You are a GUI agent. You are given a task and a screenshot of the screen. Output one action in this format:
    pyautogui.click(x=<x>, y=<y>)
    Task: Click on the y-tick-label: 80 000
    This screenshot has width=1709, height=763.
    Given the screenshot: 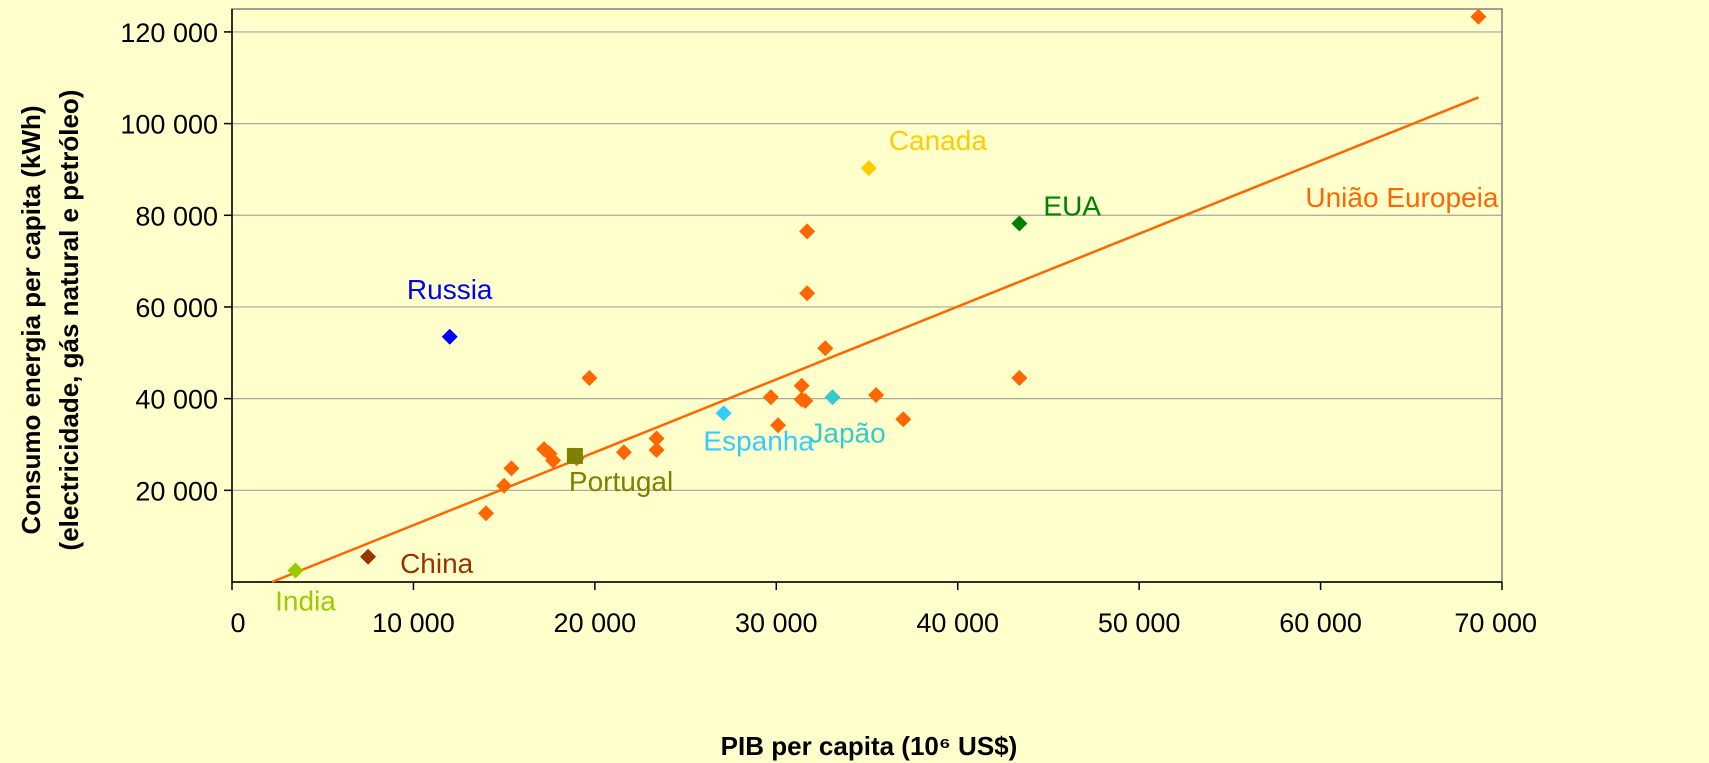 What is the action you would take?
    pyautogui.click(x=176, y=216)
    